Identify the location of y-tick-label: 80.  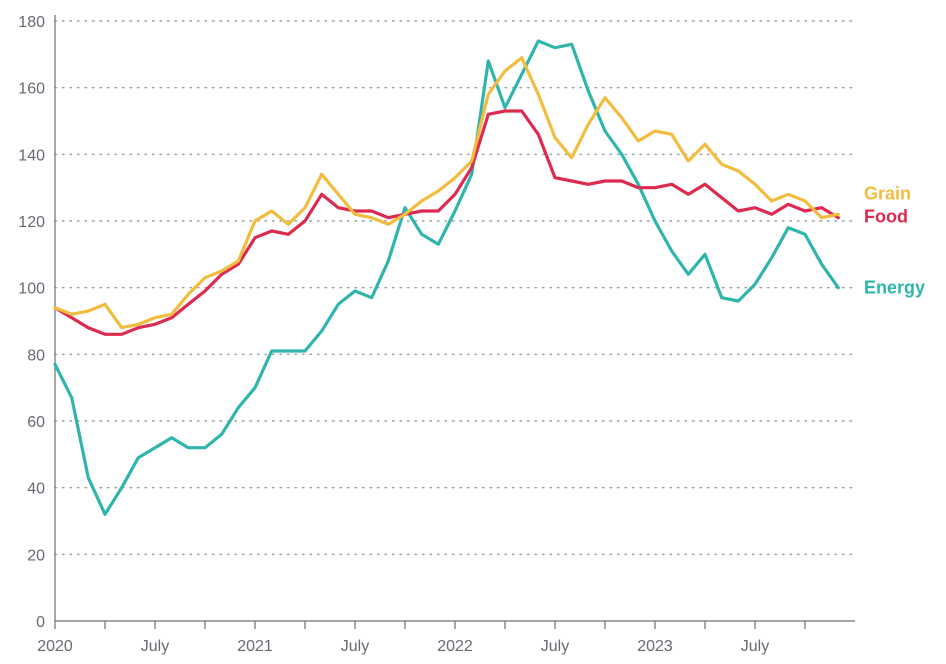
(36, 355).